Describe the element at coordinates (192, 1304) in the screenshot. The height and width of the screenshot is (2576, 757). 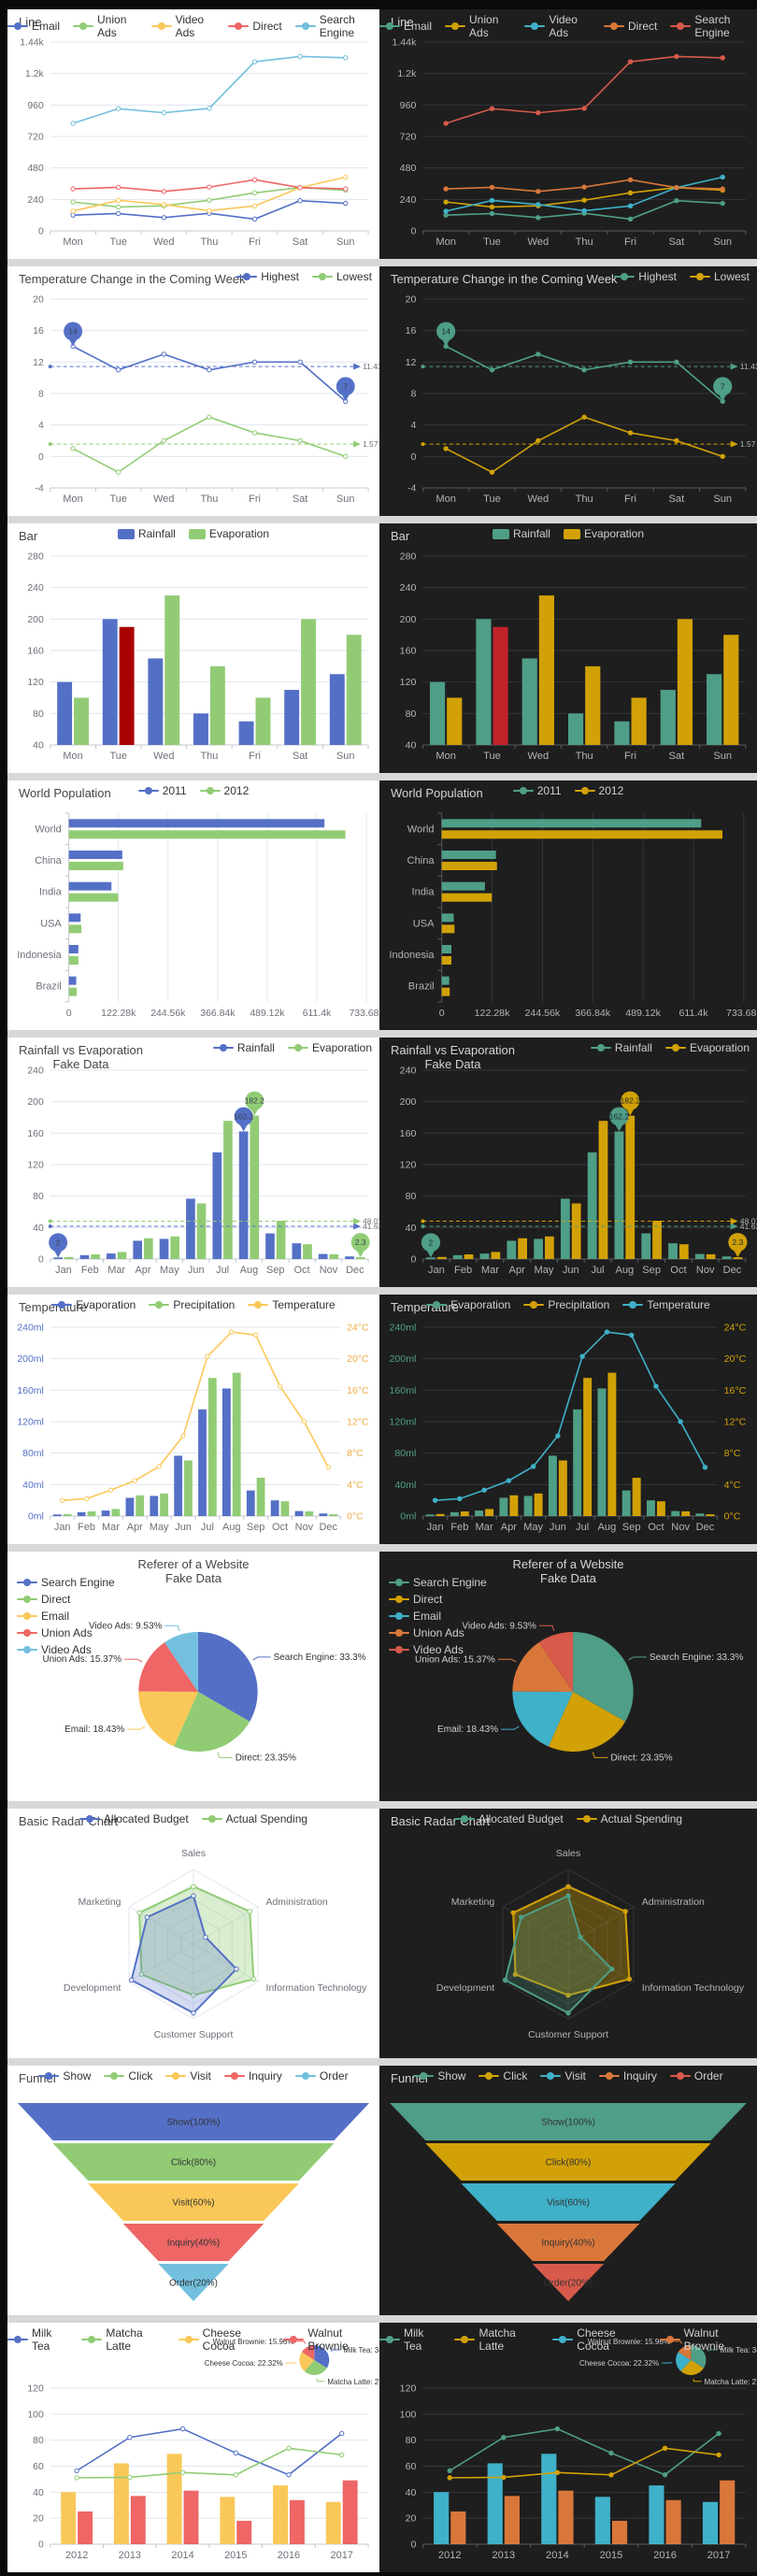
I see `legend-item: Precipitation` at that location.